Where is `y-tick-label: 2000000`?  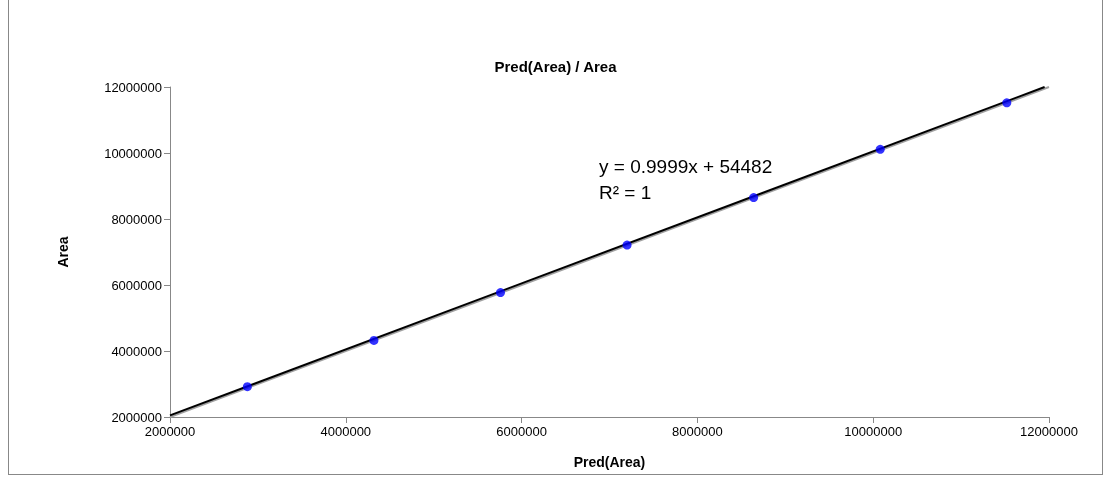
y-tick-label: 2000000 is located at coordinates (136, 417).